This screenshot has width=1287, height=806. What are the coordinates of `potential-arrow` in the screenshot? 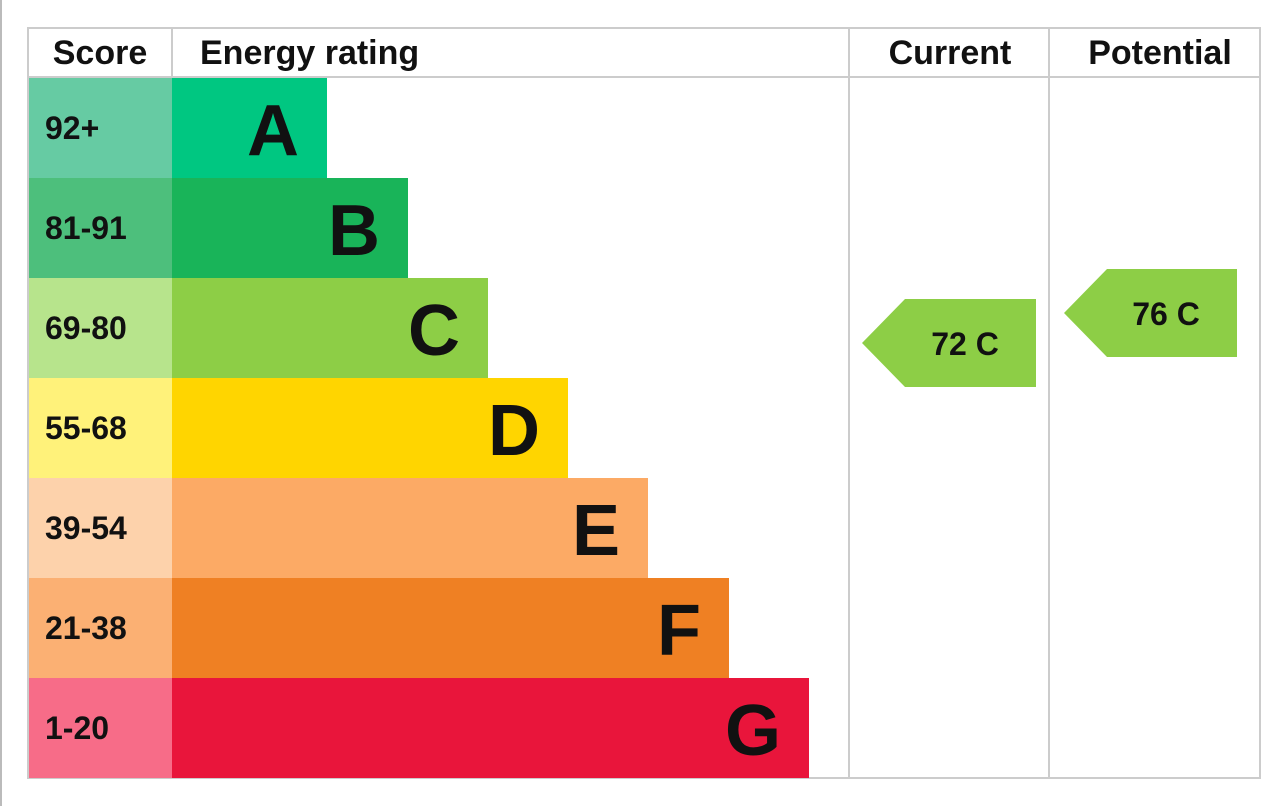 It's located at (1150, 313).